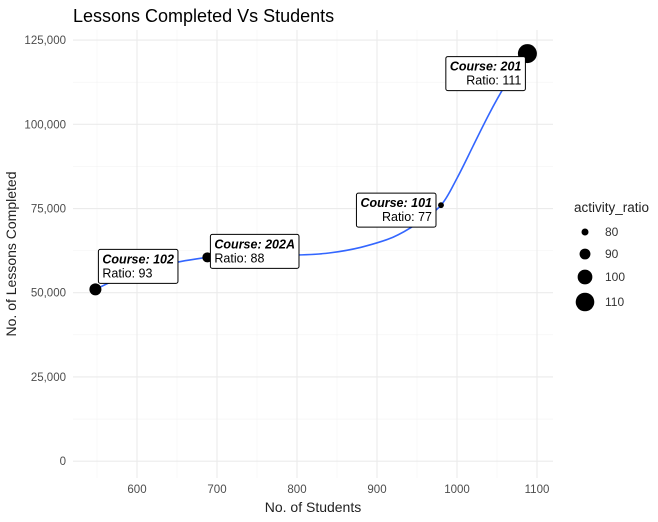  I want to click on y-tick-labels: 0 25,000 50,000 75,000 100,000 125,000, so click(45, 251).